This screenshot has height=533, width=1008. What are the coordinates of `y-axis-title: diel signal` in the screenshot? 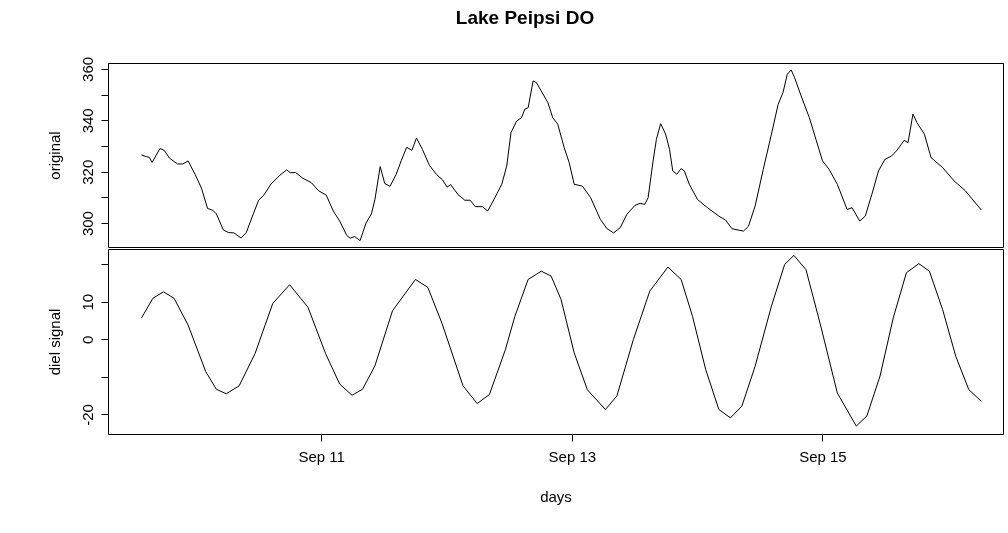 It's located at (54, 342).